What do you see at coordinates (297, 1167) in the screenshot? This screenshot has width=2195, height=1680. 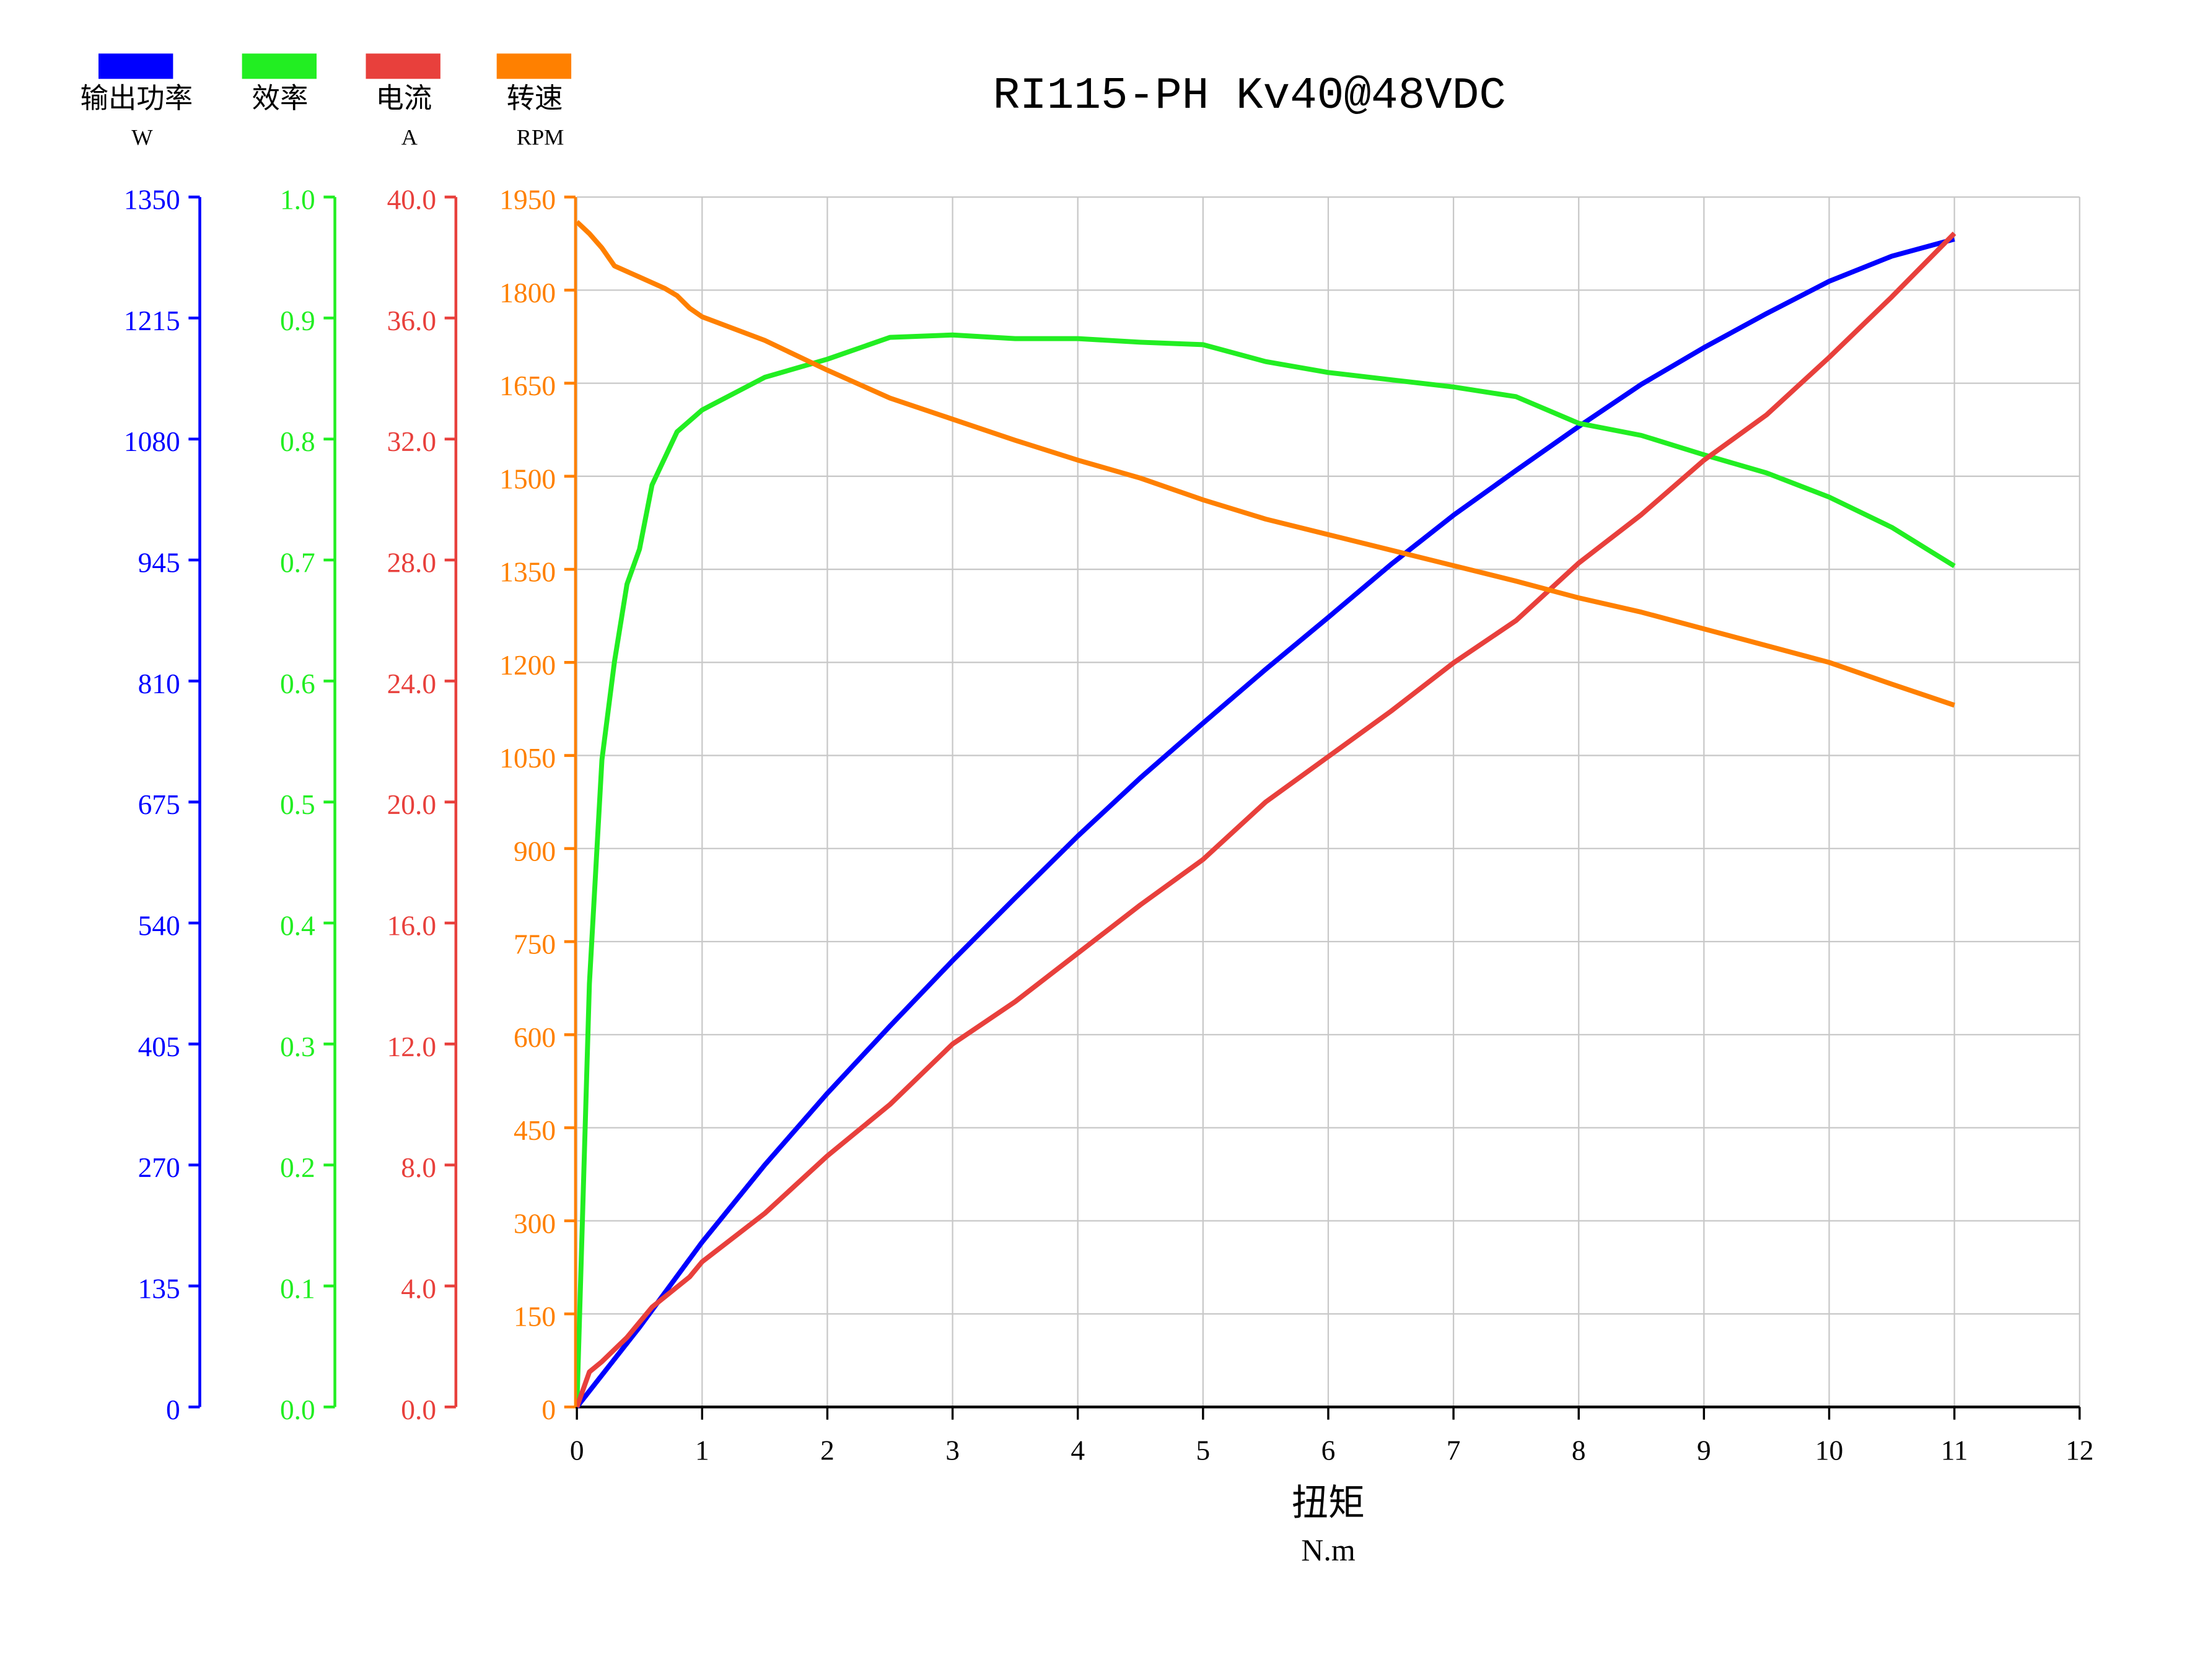 I see `y-tick-label: 0.2` at bounding box center [297, 1167].